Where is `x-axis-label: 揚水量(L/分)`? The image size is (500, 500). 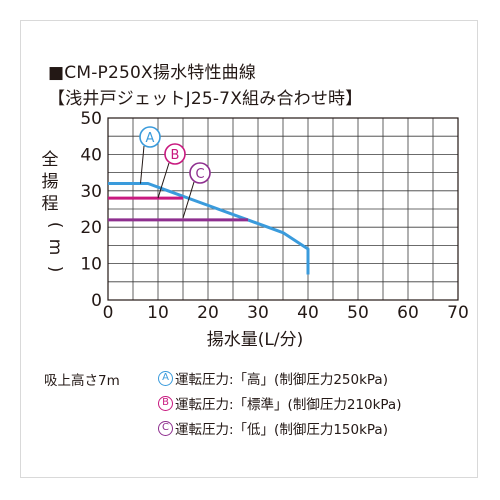
x-axis-label: 揚水量(L/分) is located at coordinates (255, 340).